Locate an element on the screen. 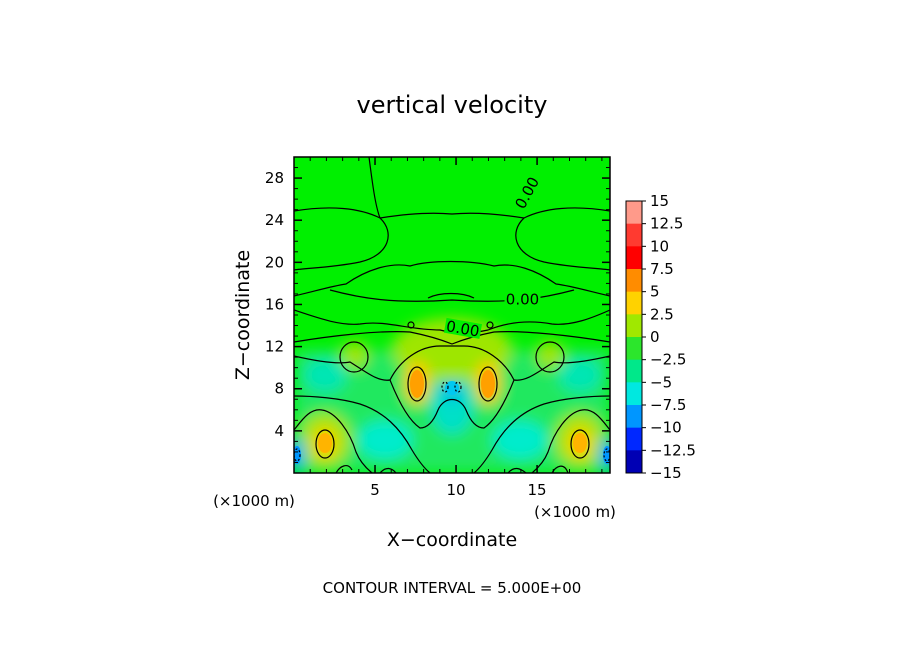  y-tick-label: 20 is located at coordinates (274, 262).